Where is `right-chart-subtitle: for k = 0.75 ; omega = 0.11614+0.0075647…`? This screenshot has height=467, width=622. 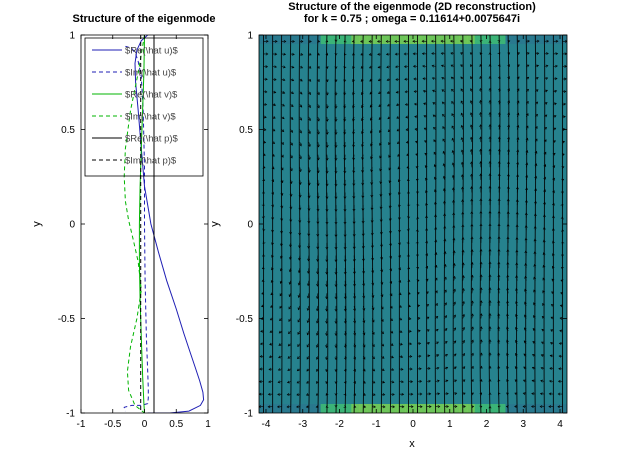
right-chart-subtitle: for k = 0.75 ; omega = 0.11614+0.0075647… is located at coordinates (412, 19).